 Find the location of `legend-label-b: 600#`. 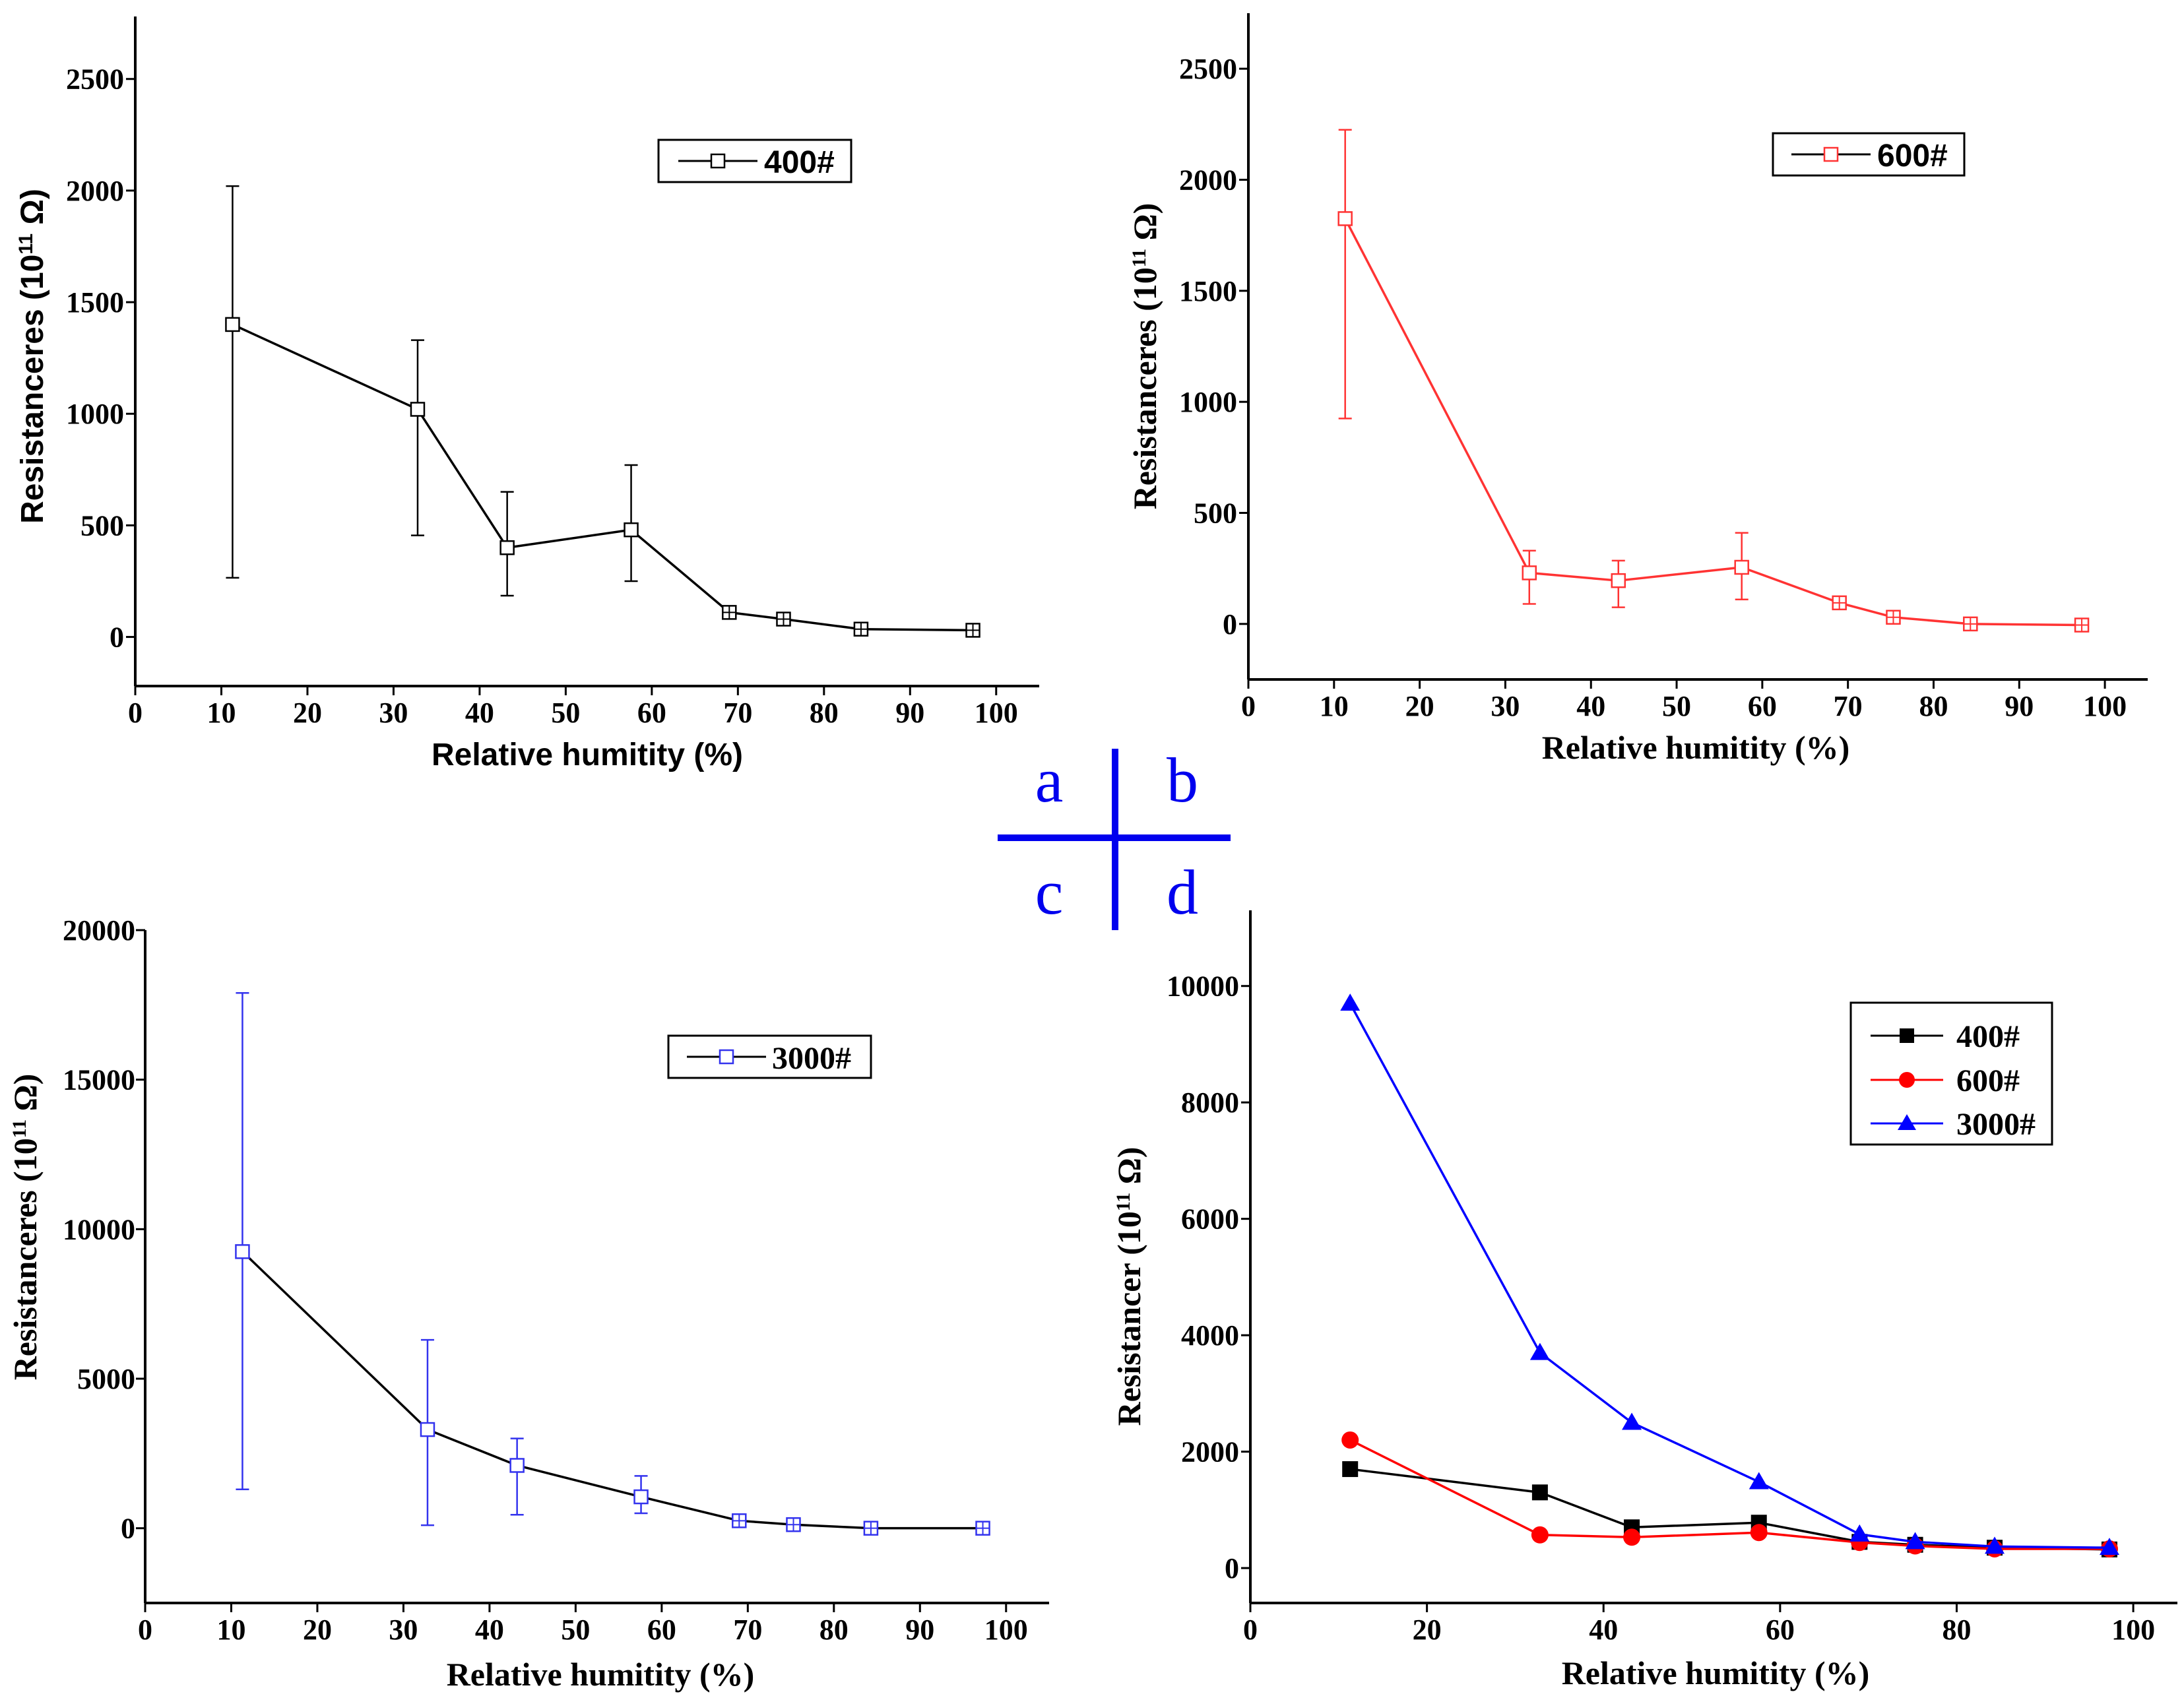

legend-label-b: 600# is located at coordinates (1912, 156).